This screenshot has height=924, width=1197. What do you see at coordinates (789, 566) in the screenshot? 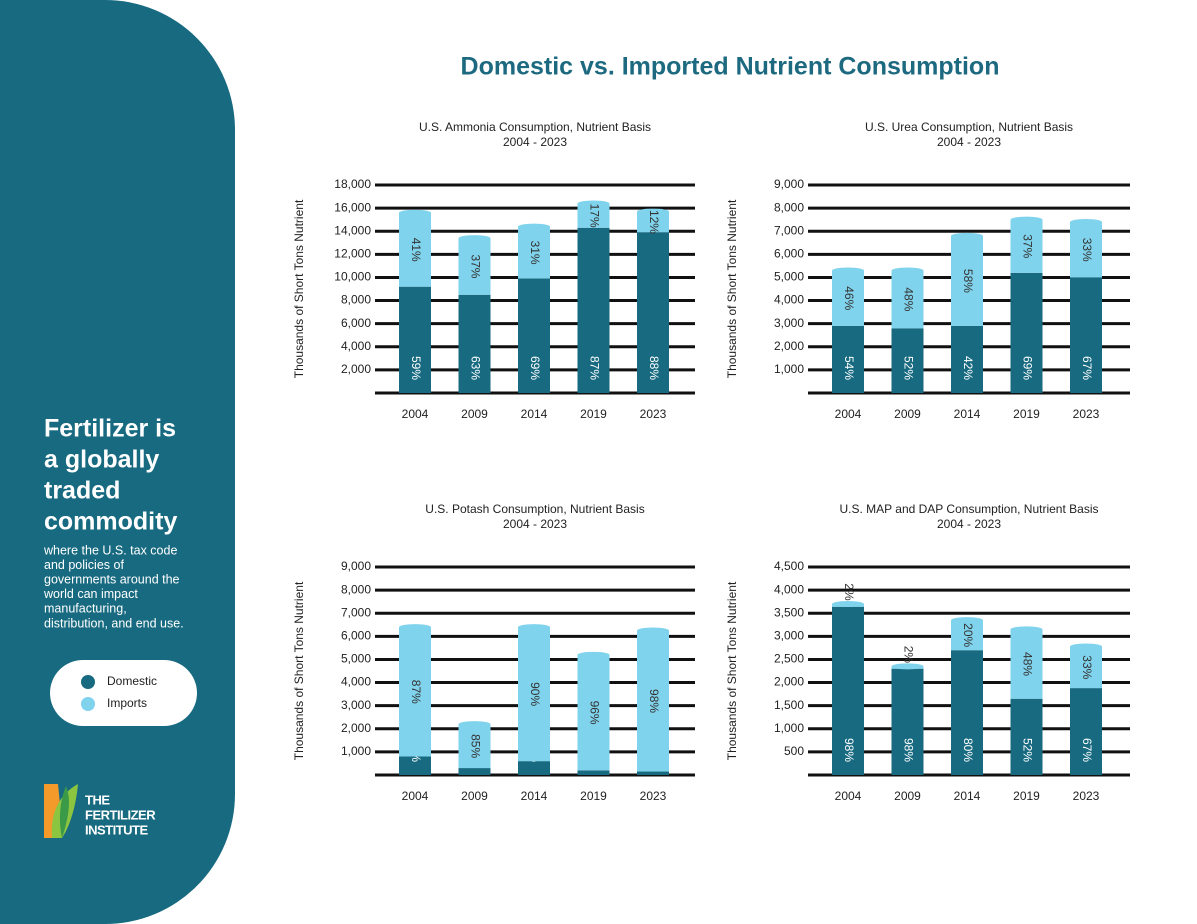
I see `y-tick-label: 4,500` at bounding box center [789, 566].